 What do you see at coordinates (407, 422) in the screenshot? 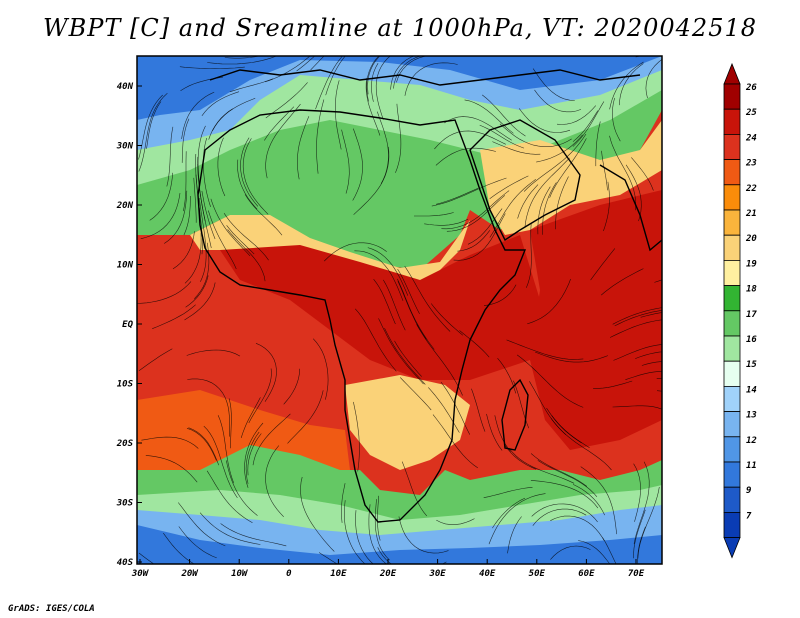
I see `south-africa-yellow` at bounding box center [407, 422].